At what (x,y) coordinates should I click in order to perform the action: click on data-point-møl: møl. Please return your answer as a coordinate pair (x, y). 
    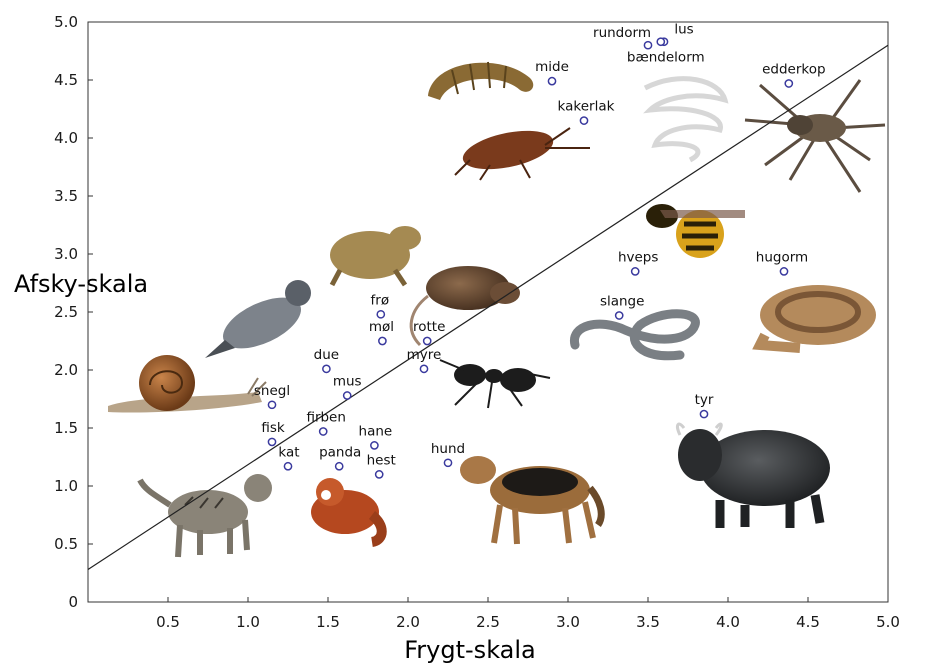
    Looking at the image, I should click on (381, 332).